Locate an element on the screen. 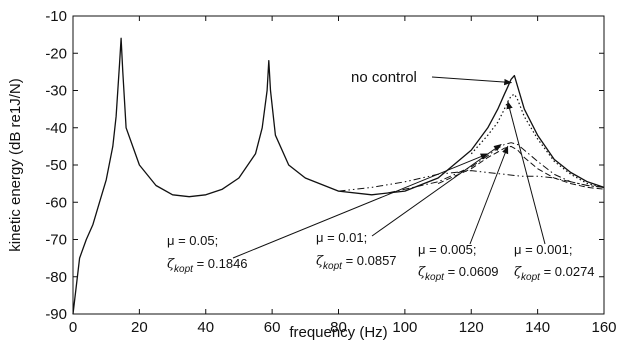  annotation-mu-text: μ = 0.05; is located at coordinates (192, 240).